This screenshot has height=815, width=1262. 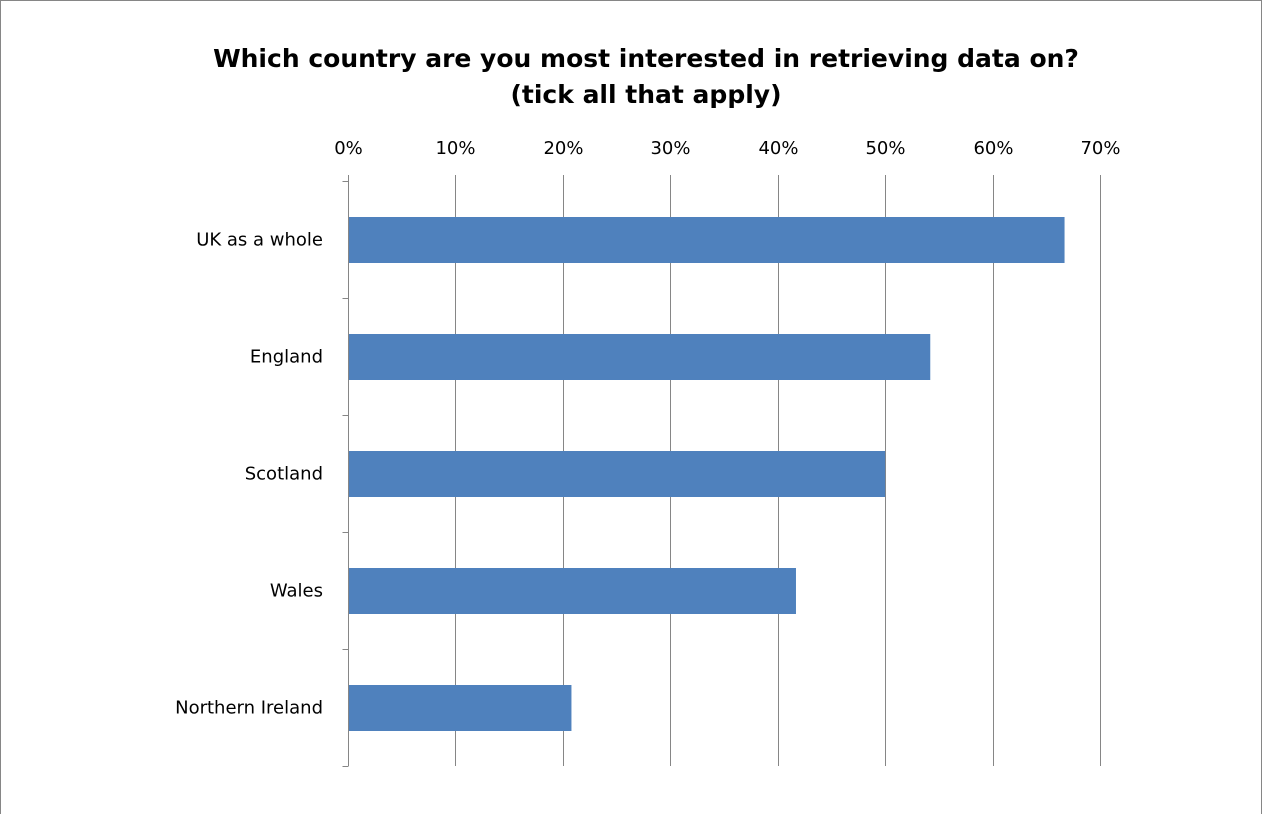 What do you see at coordinates (296, 591) in the screenshot?
I see `category-label-3: Wales` at bounding box center [296, 591].